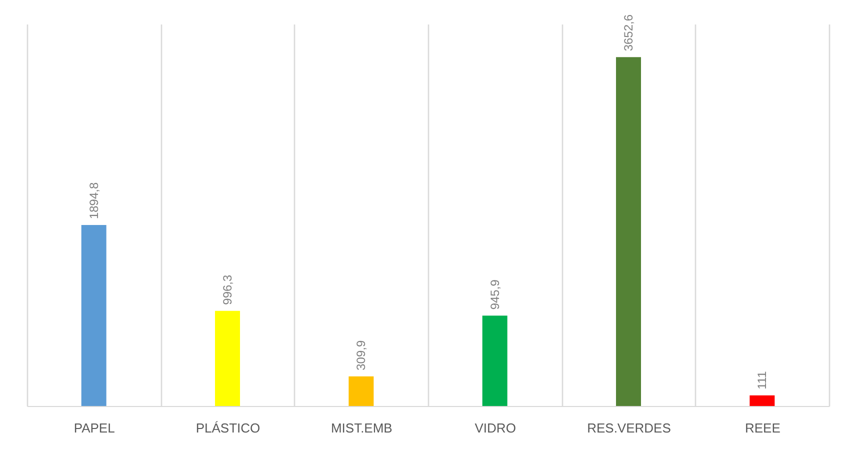 This screenshot has height=452, width=856. I want to click on x-tick-label: REEE, so click(762, 428).